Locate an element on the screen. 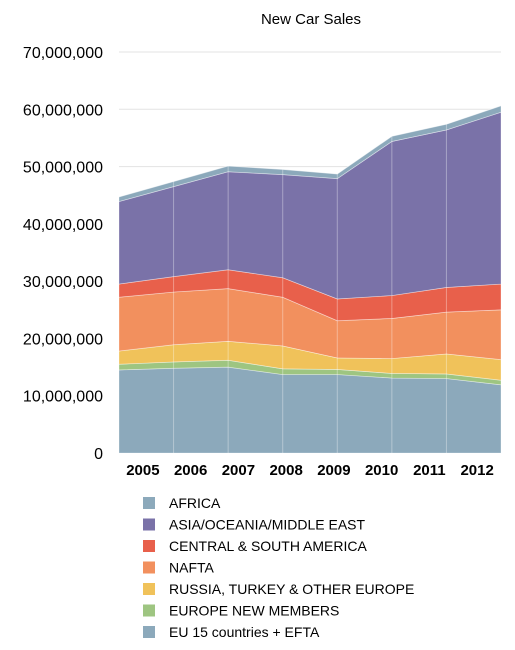  legend-label: NAFTA is located at coordinates (192, 568).